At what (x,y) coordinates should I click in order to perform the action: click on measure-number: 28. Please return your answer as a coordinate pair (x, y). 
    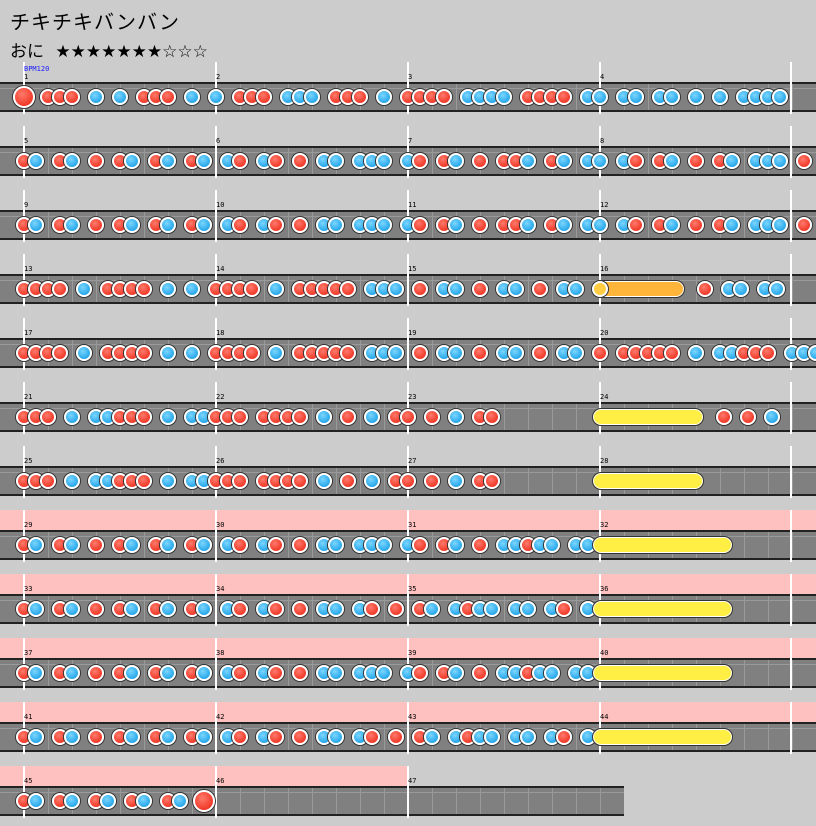
    Looking at the image, I should click on (604, 461).